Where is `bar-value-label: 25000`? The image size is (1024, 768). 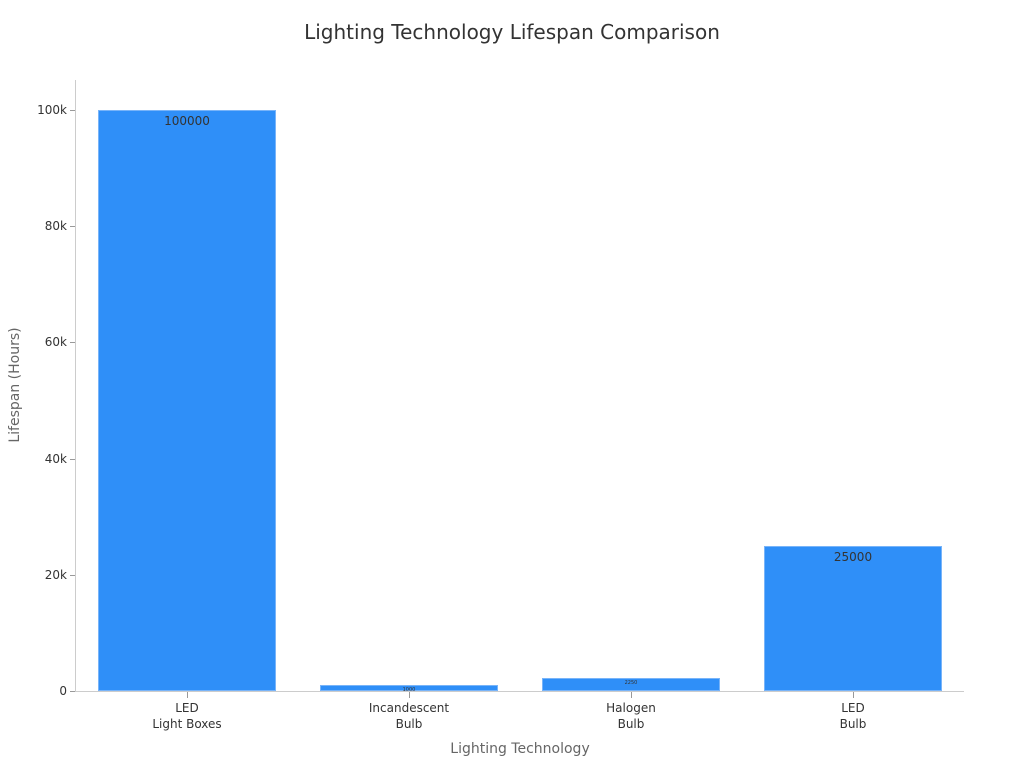 bar-value-label: 25000 is located at coordinates (853, 556).